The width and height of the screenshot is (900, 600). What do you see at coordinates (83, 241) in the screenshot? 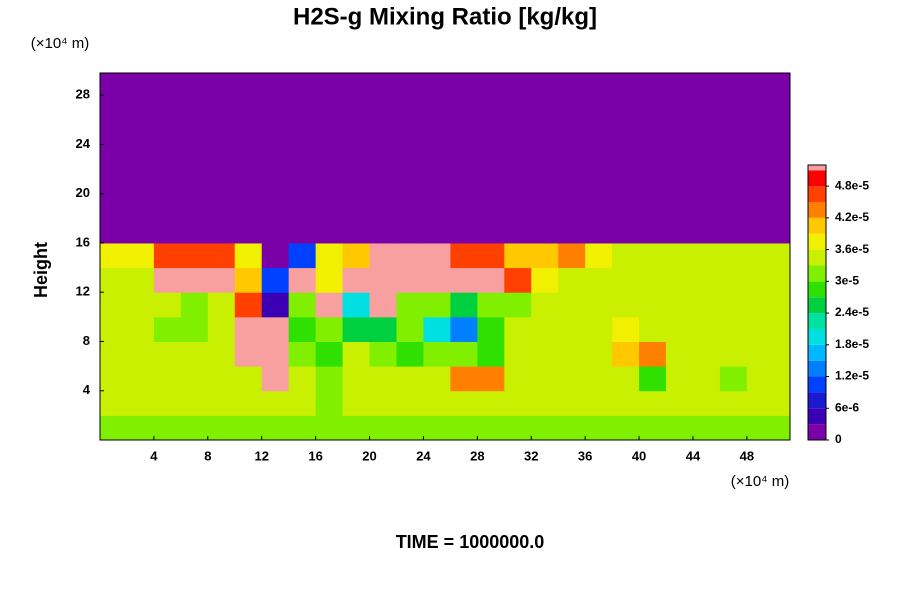
I see `y-tick-label: 16` at bounding box center [83, 241].